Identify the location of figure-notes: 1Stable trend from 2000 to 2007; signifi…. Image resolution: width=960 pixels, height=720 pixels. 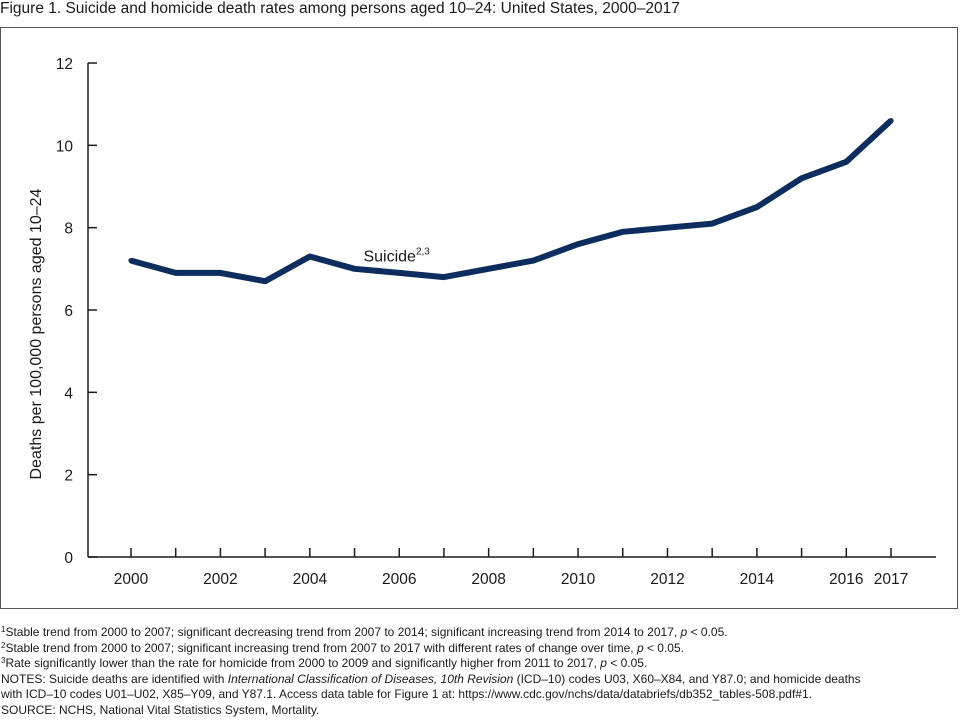
(431, 672).